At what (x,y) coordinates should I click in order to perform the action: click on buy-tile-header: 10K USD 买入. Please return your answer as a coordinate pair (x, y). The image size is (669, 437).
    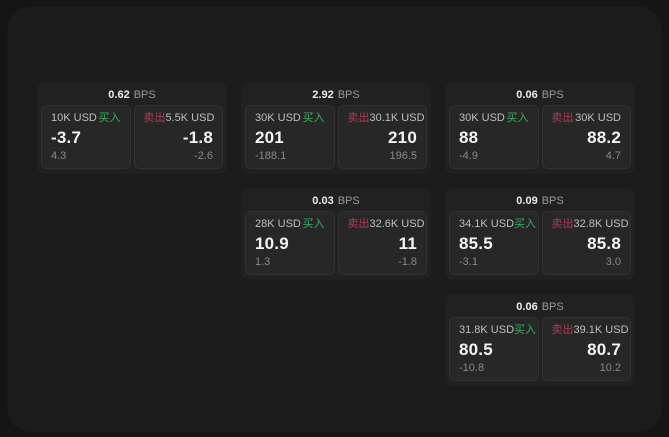
    Looking at the image, I should click on (86, 118).